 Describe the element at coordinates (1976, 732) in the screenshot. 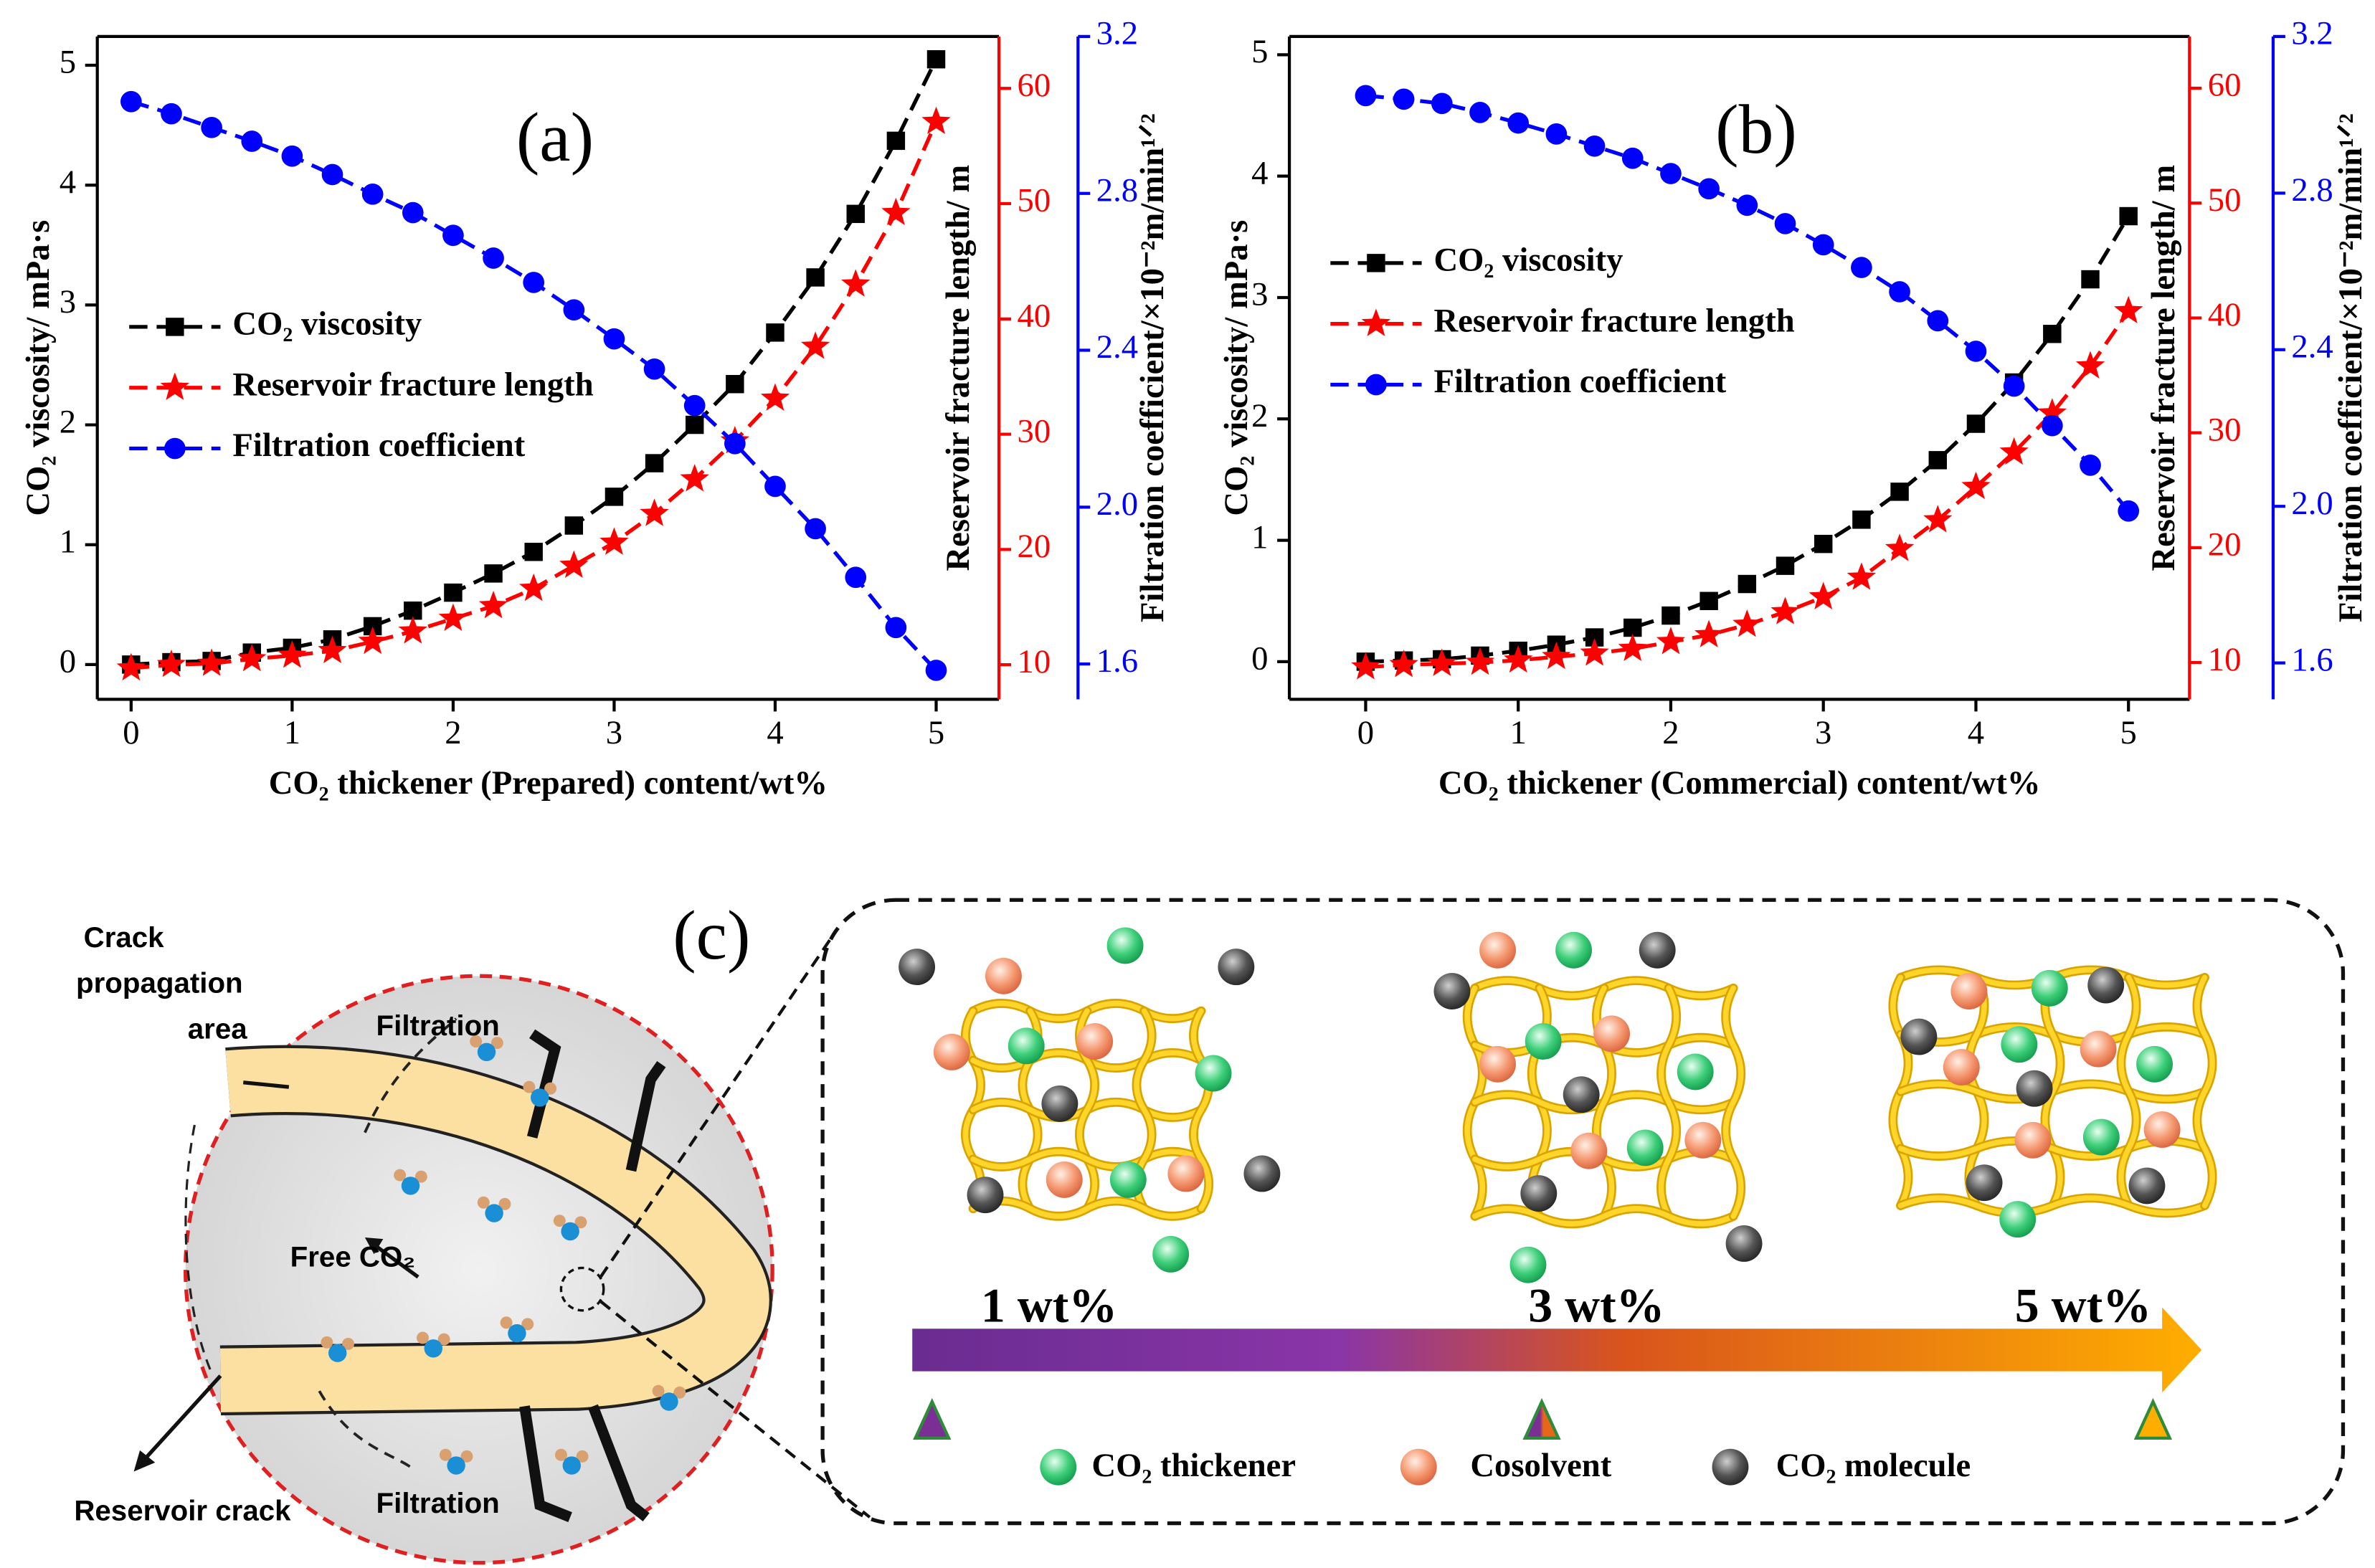

I see `x-tick-label: 4` at that location.